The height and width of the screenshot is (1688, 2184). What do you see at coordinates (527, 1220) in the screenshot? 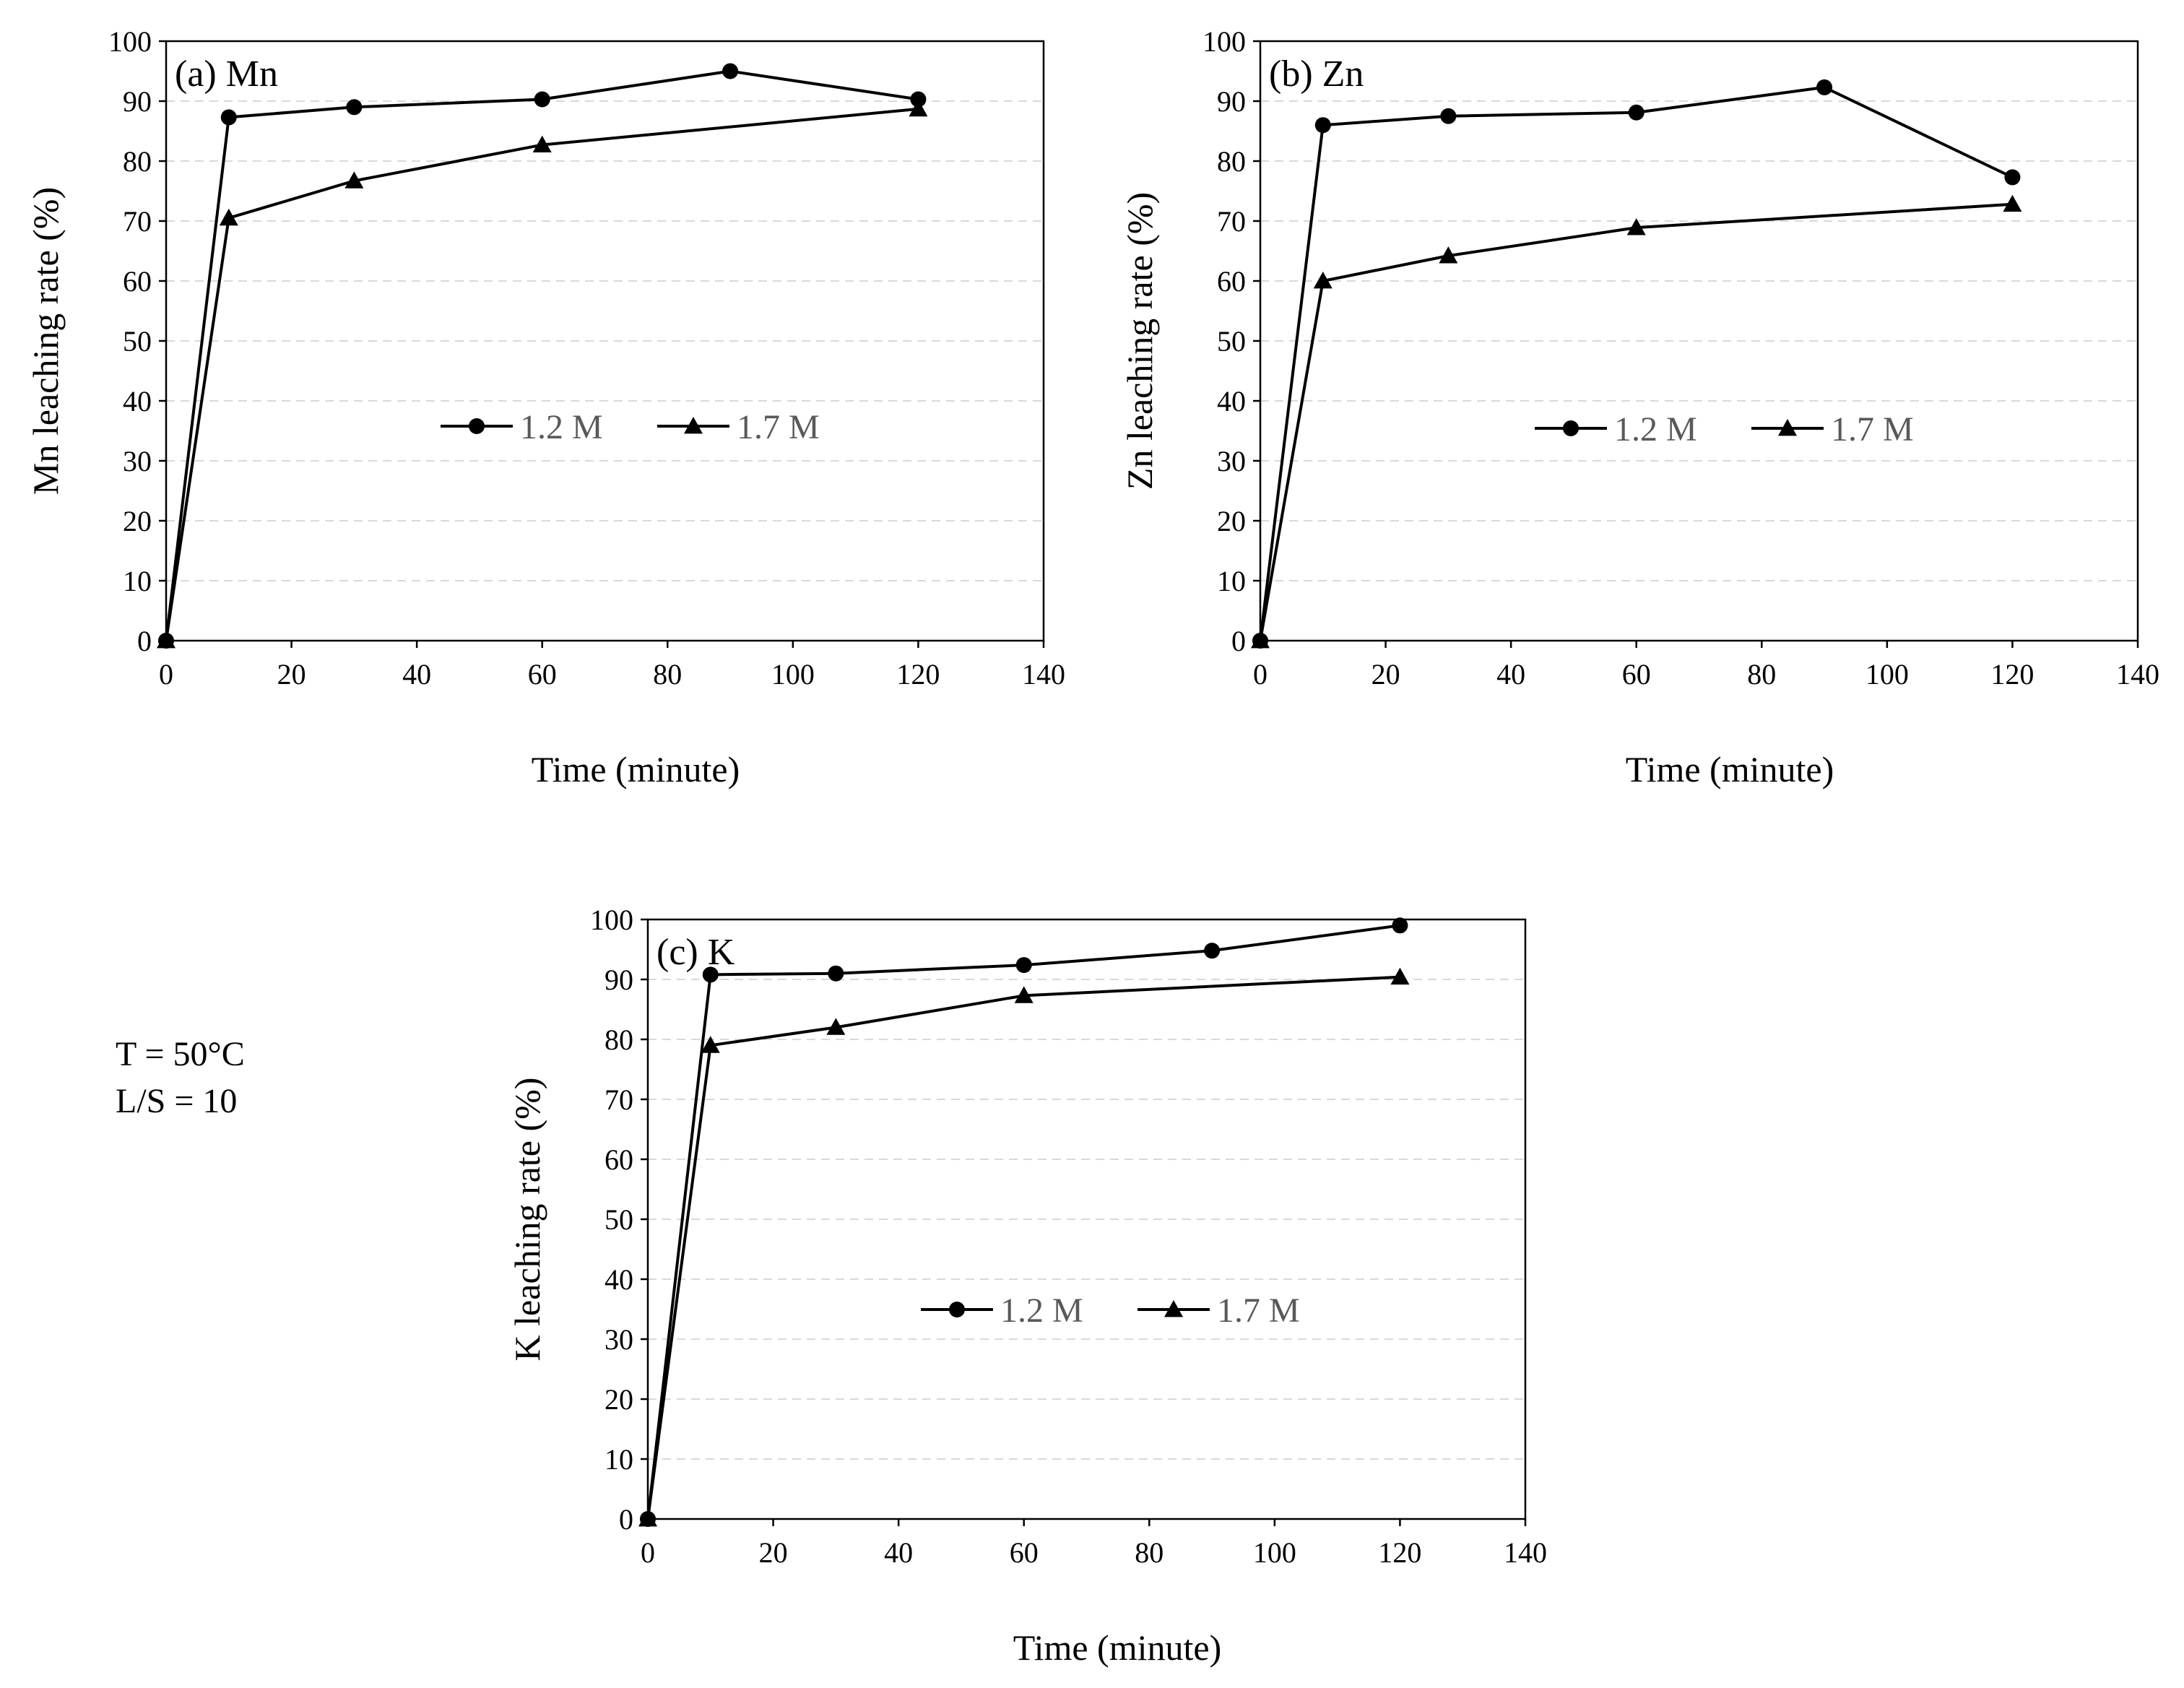
I see `y-axis-title: K leaching rate (%)` at bounding box center [527, 1220].